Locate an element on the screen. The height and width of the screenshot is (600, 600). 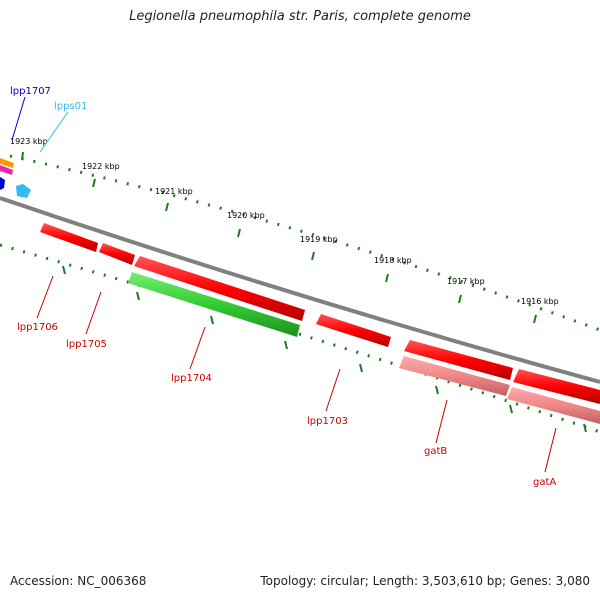
feature-gatB is located at coordinates (458, 360).